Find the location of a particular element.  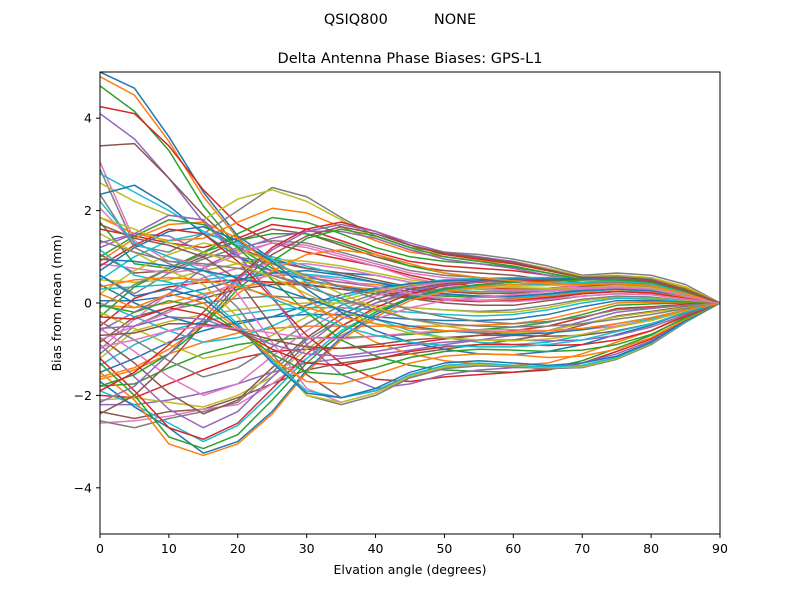

y-tick-label: 2 is located at coordinates (88, 210).